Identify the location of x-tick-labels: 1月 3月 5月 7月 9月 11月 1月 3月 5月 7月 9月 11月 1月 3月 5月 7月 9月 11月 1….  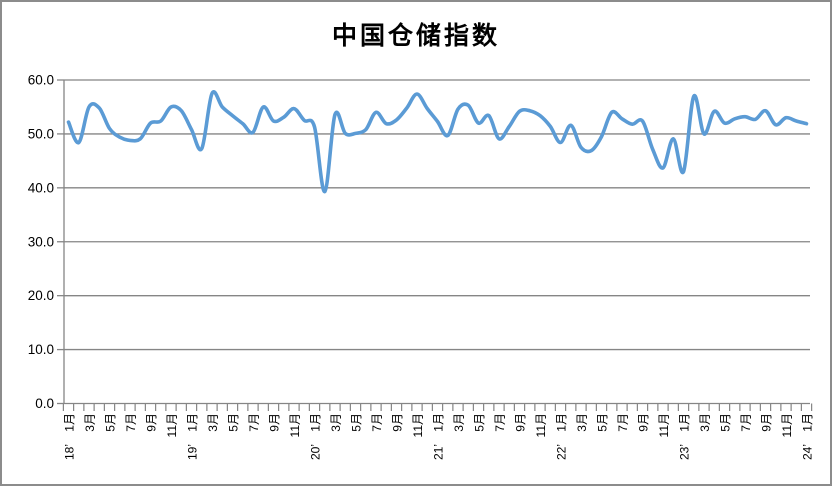
(439, 425).